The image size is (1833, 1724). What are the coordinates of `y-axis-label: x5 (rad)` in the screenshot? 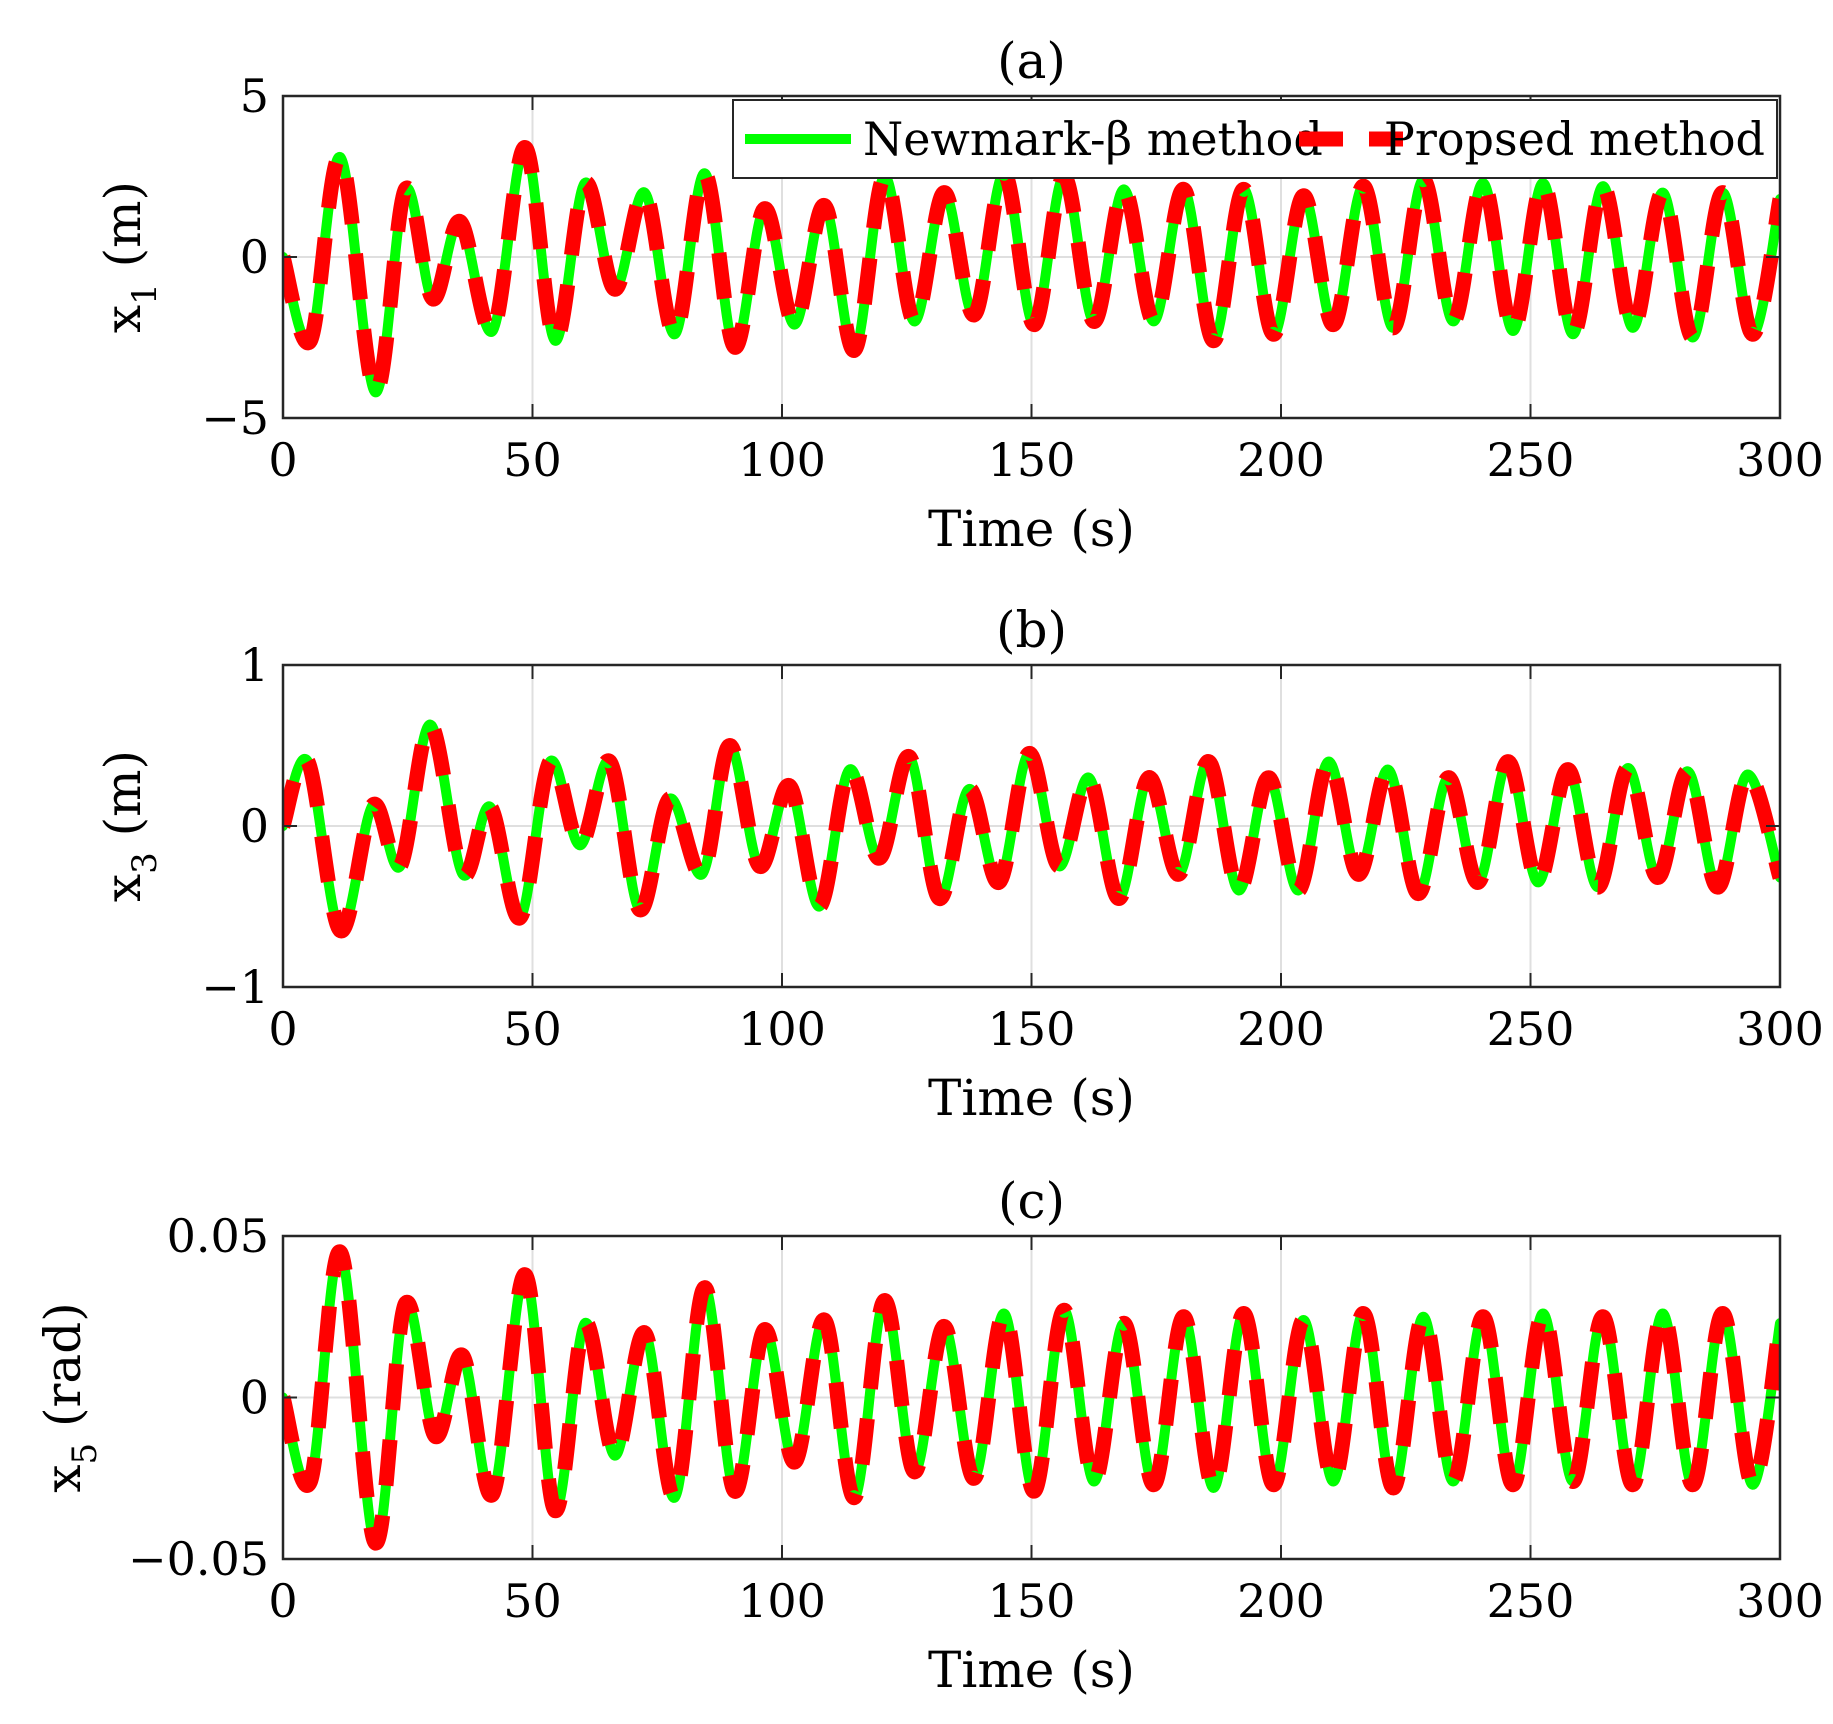 It's located at (69, 1397).